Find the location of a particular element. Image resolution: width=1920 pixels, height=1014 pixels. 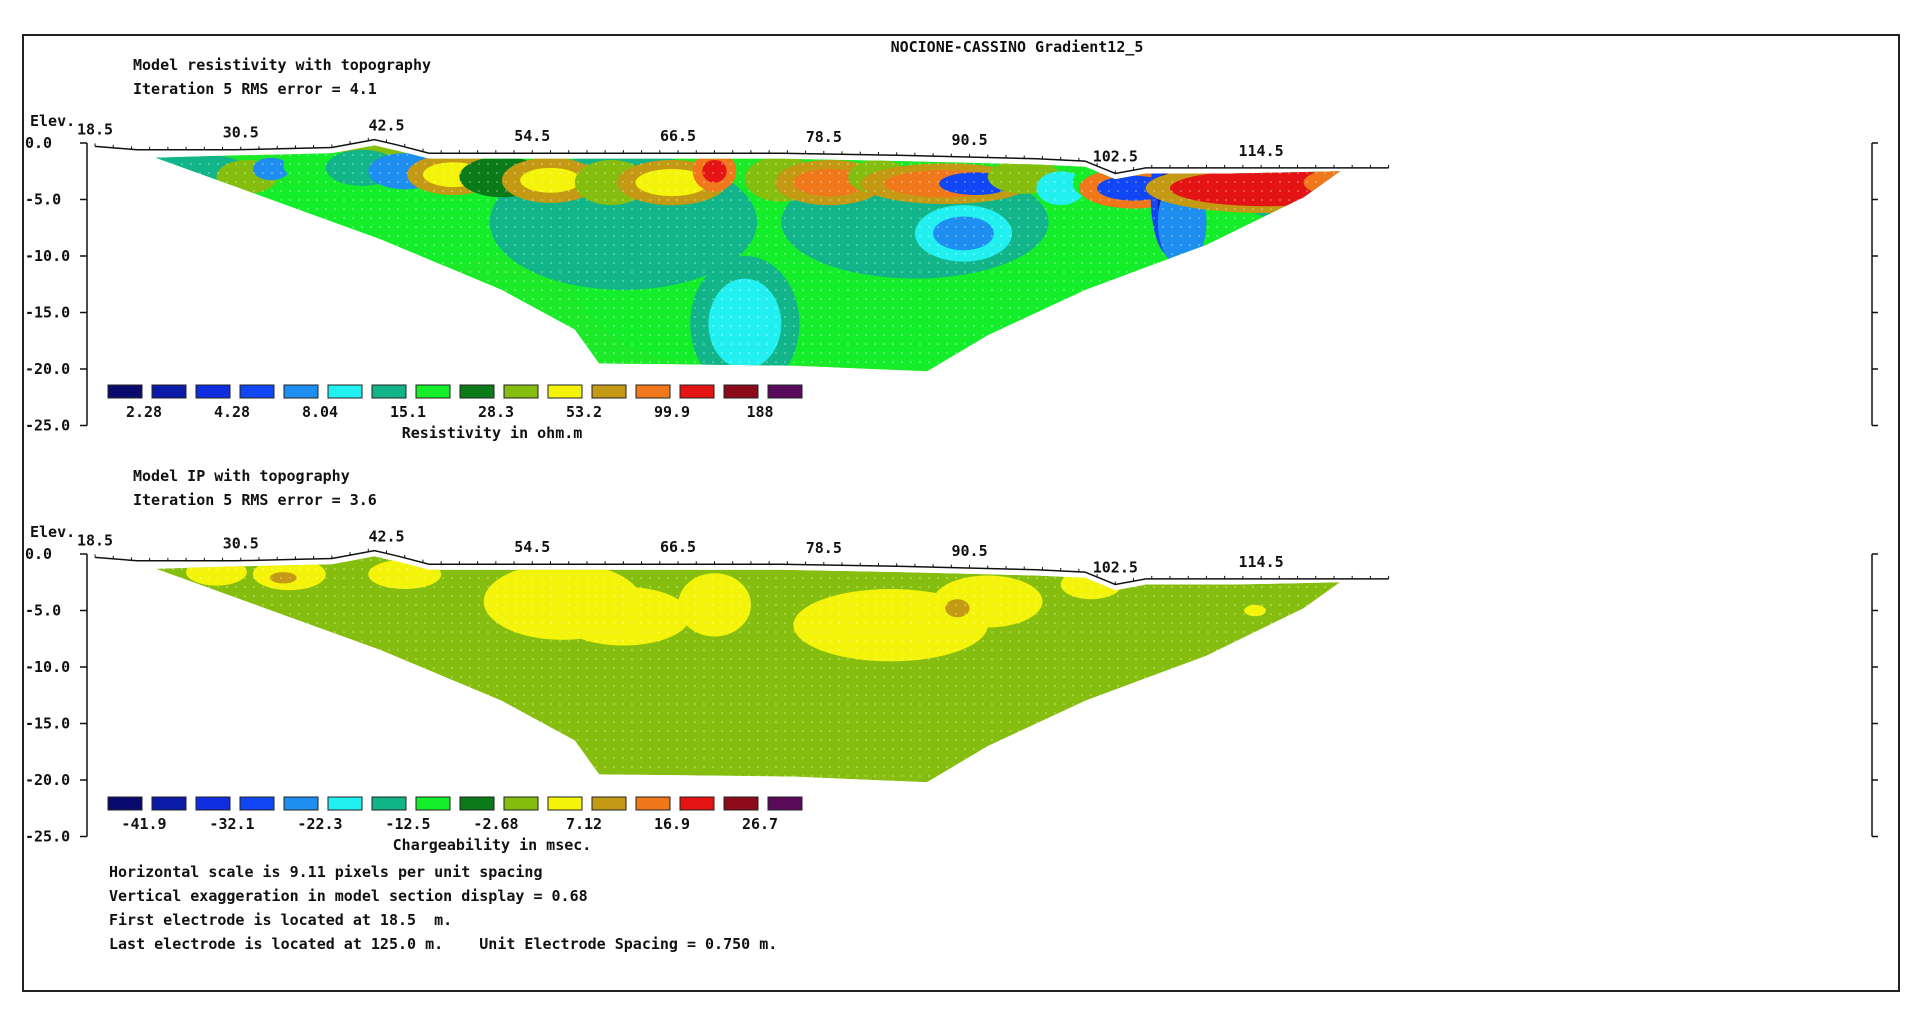

ip-model is located at coordinates (748, 669).